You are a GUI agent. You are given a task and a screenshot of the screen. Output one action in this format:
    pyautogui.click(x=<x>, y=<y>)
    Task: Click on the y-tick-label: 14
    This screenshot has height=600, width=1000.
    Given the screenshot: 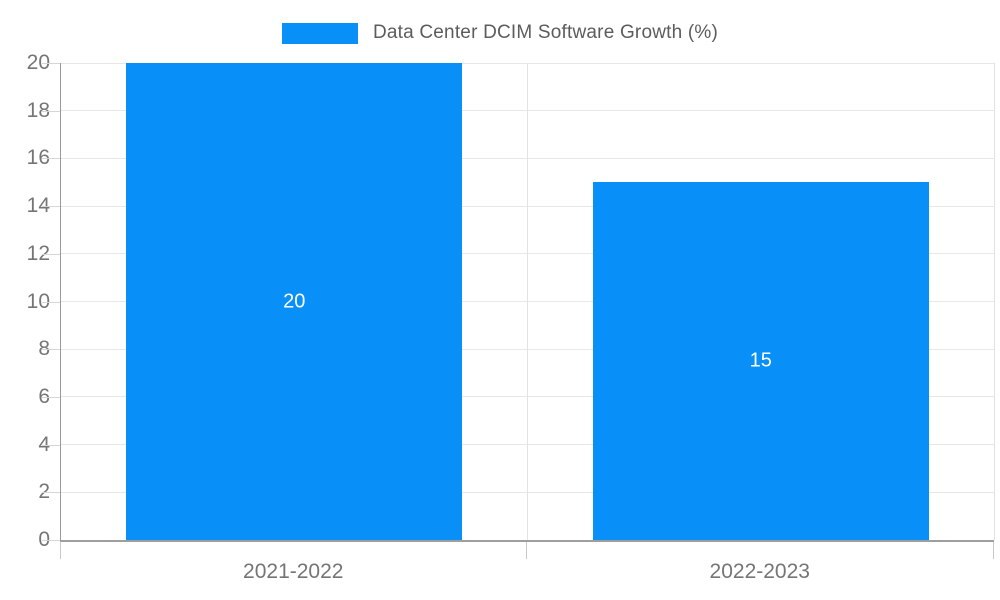 What is the action you would take?
    pyautogui.click(x=38, y=206)
    